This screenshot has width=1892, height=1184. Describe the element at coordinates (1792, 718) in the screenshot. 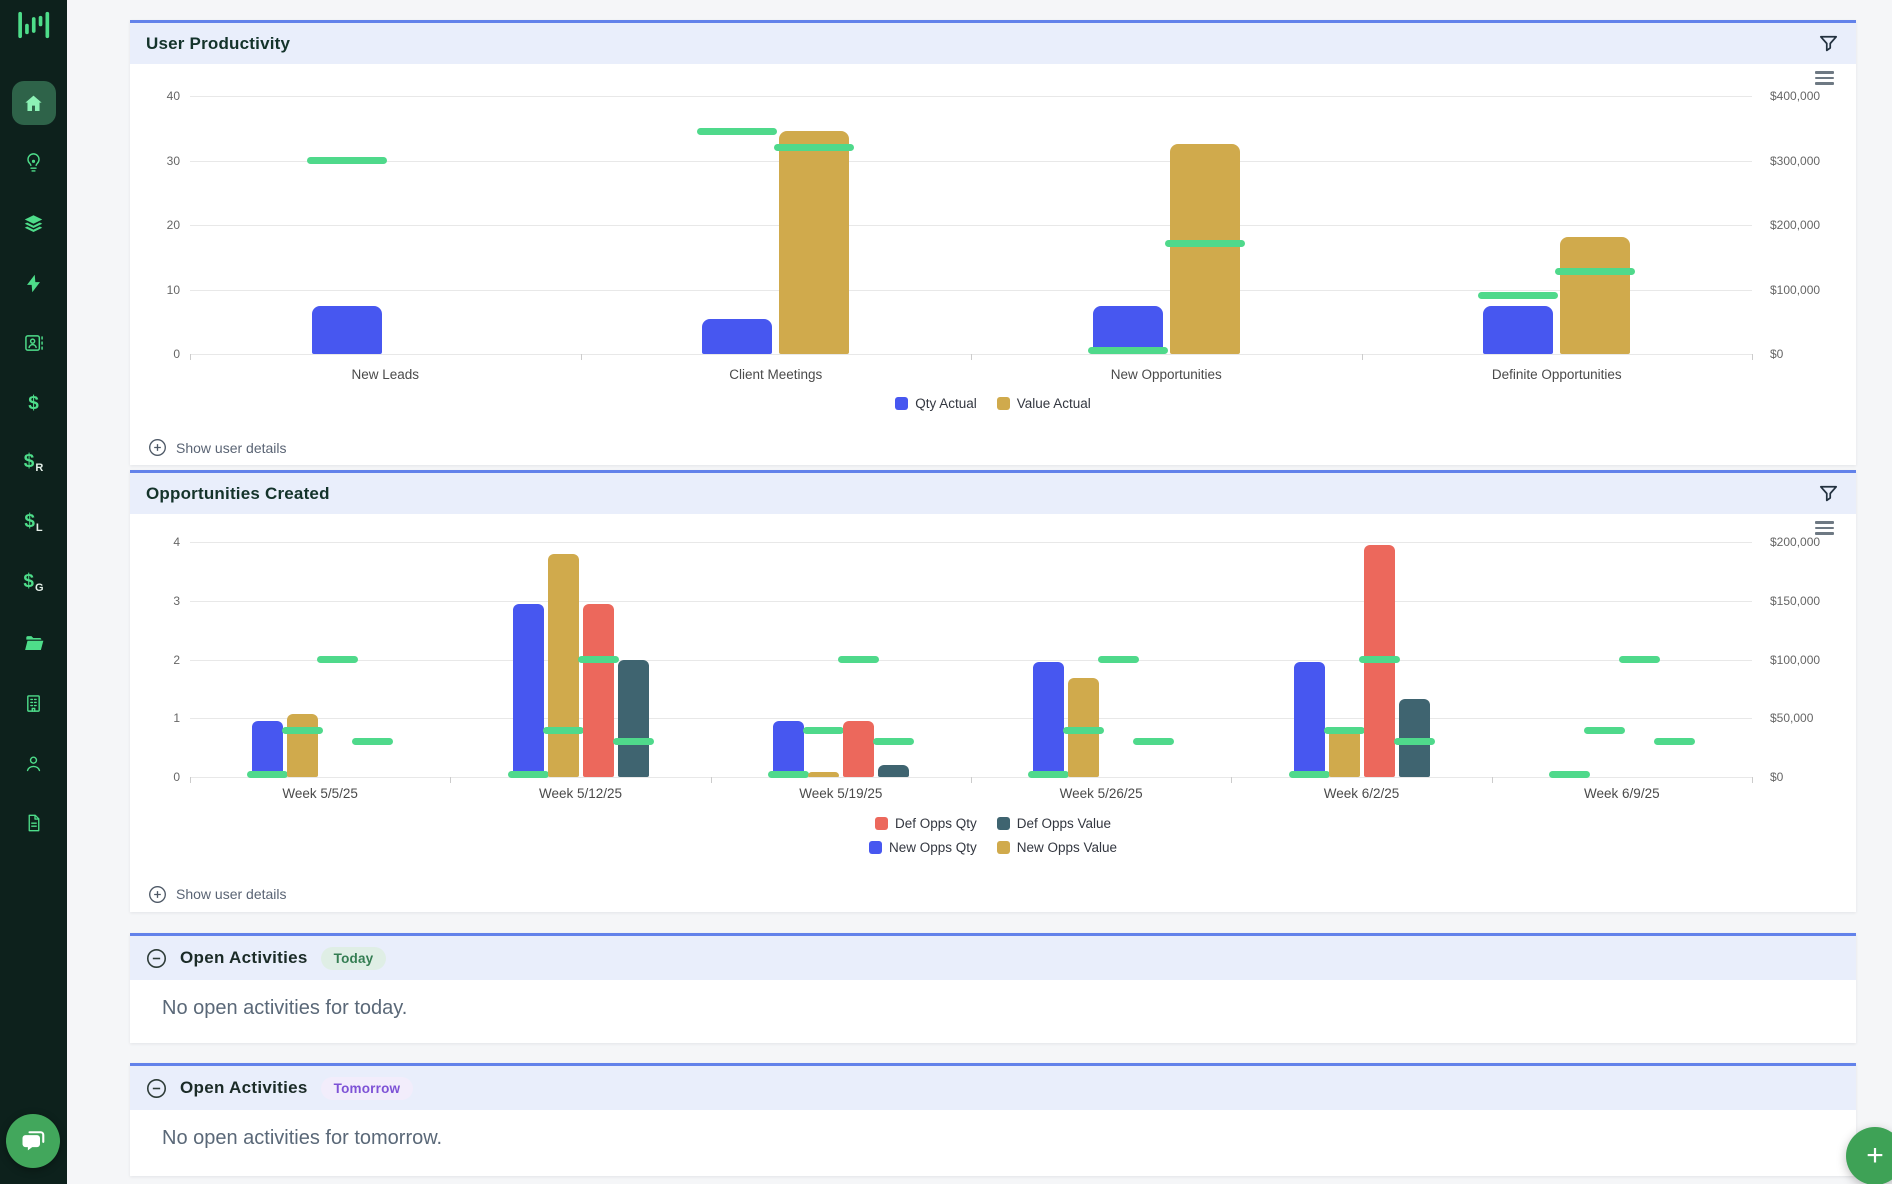

I see `y-axis-right-tick-label: $50,000` at that location.